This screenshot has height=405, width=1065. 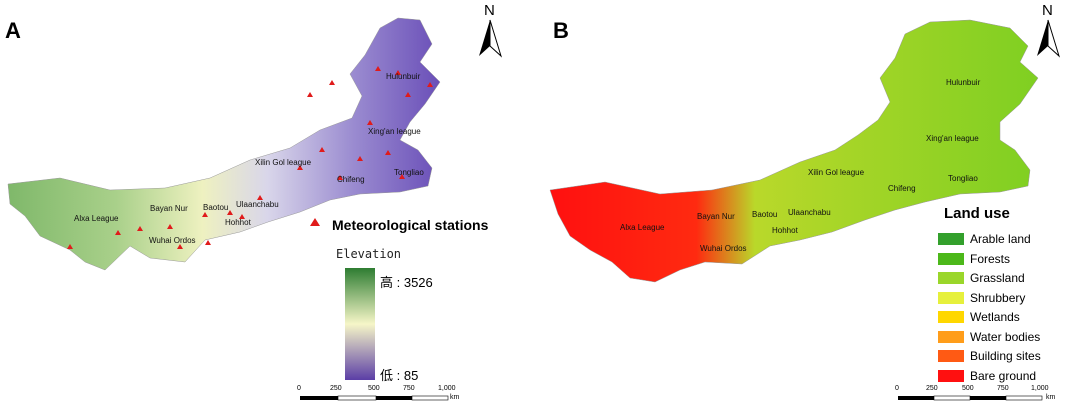 What do you see at coordinates (951, 317) in the screenshot?
I see `swatch-wetlands` at bounding box center [951, 317].